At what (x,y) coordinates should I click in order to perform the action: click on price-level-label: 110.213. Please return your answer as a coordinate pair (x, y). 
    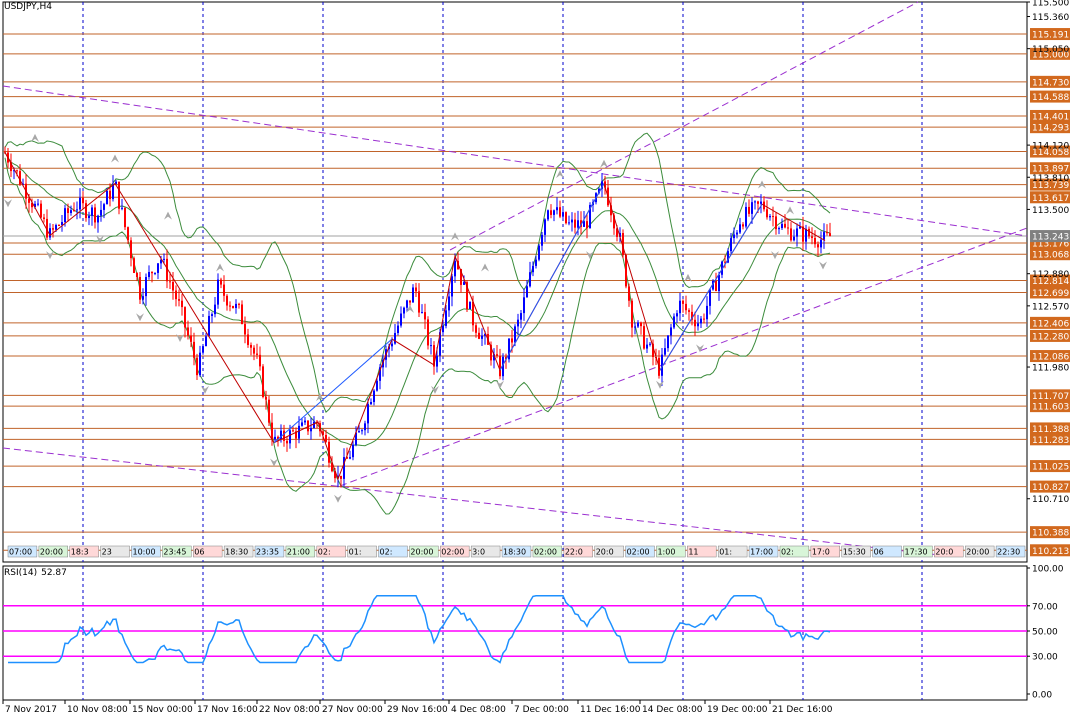
    Looking at the image, I should click on (1050, 552).